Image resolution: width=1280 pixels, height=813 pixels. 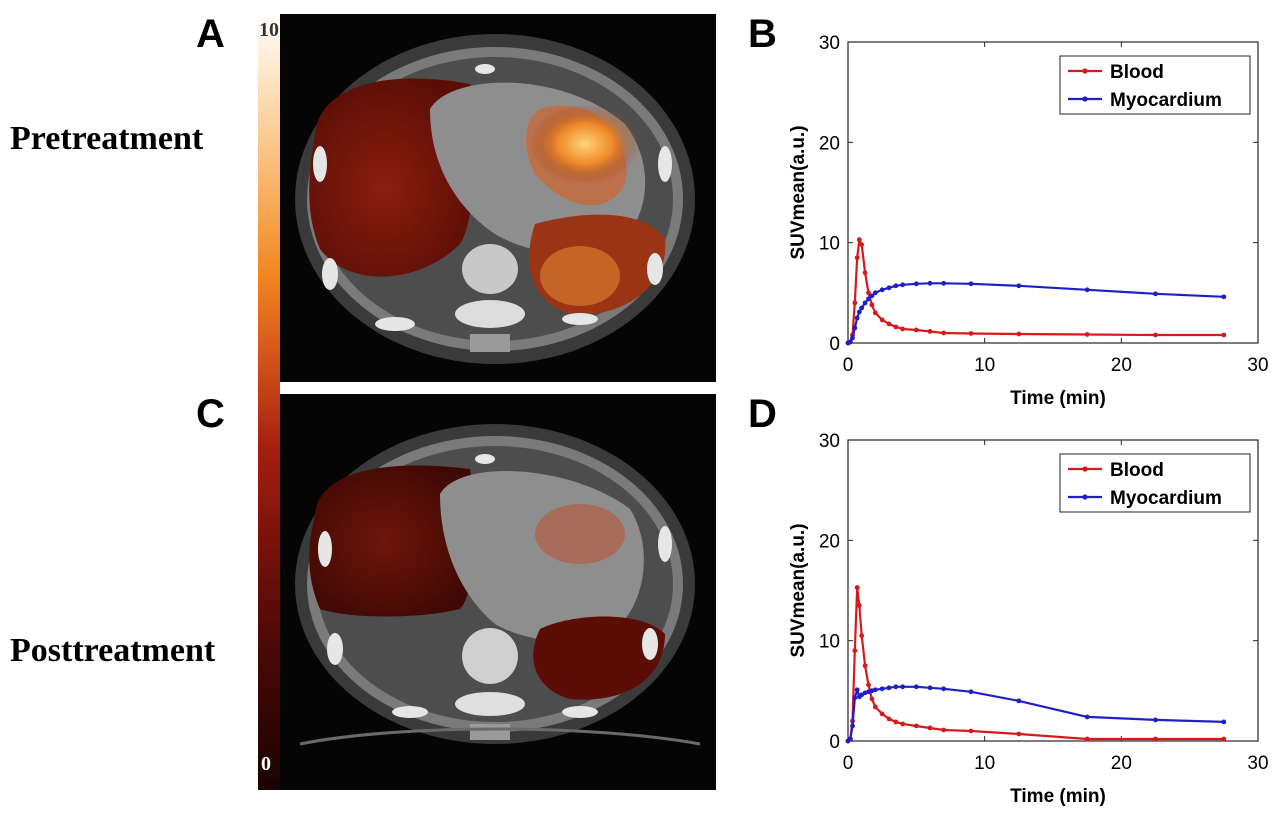 What do you see at coordinates (1257, 763) in the screenshot?
I see `x-tick-label: 30` at bounding box center [1257, 763].